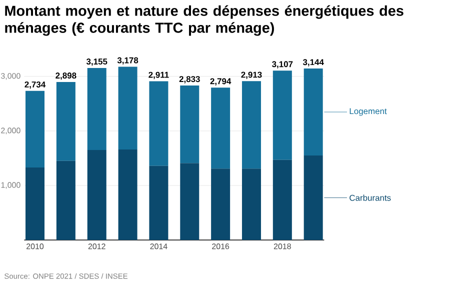 The height and width of the screenshot is (287, 460). What do you see at coordinates (127, 61) in the screenshot?
I see `total-label: 3,178` at bounding box center [127, 61].